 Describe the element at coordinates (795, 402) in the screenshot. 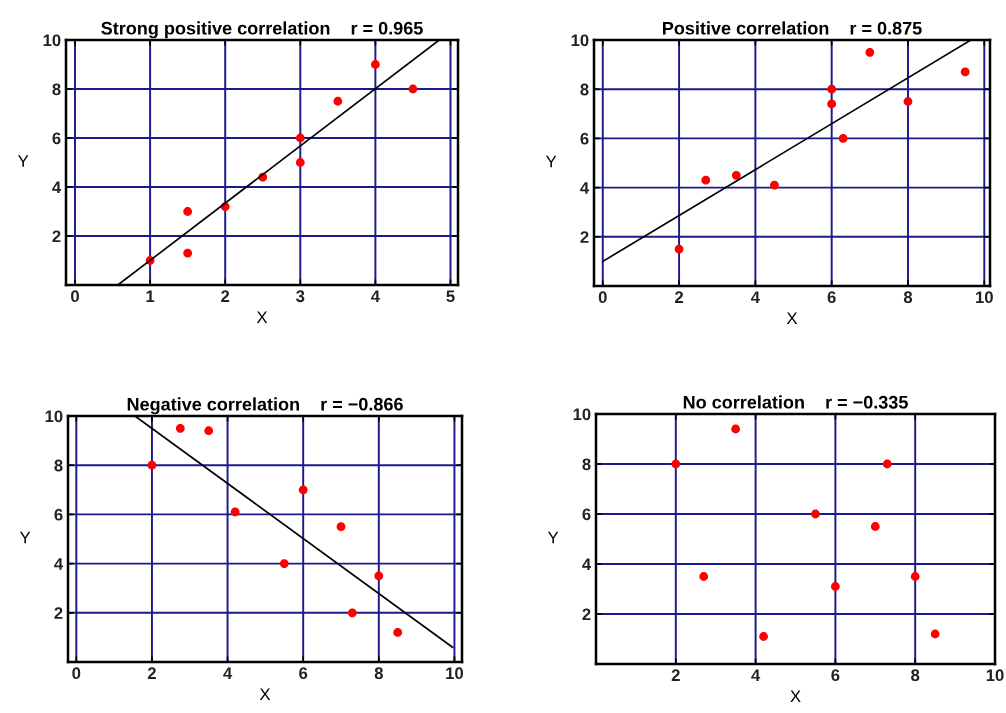

I see `chart-title: No correlation r = −0.335` at that location.